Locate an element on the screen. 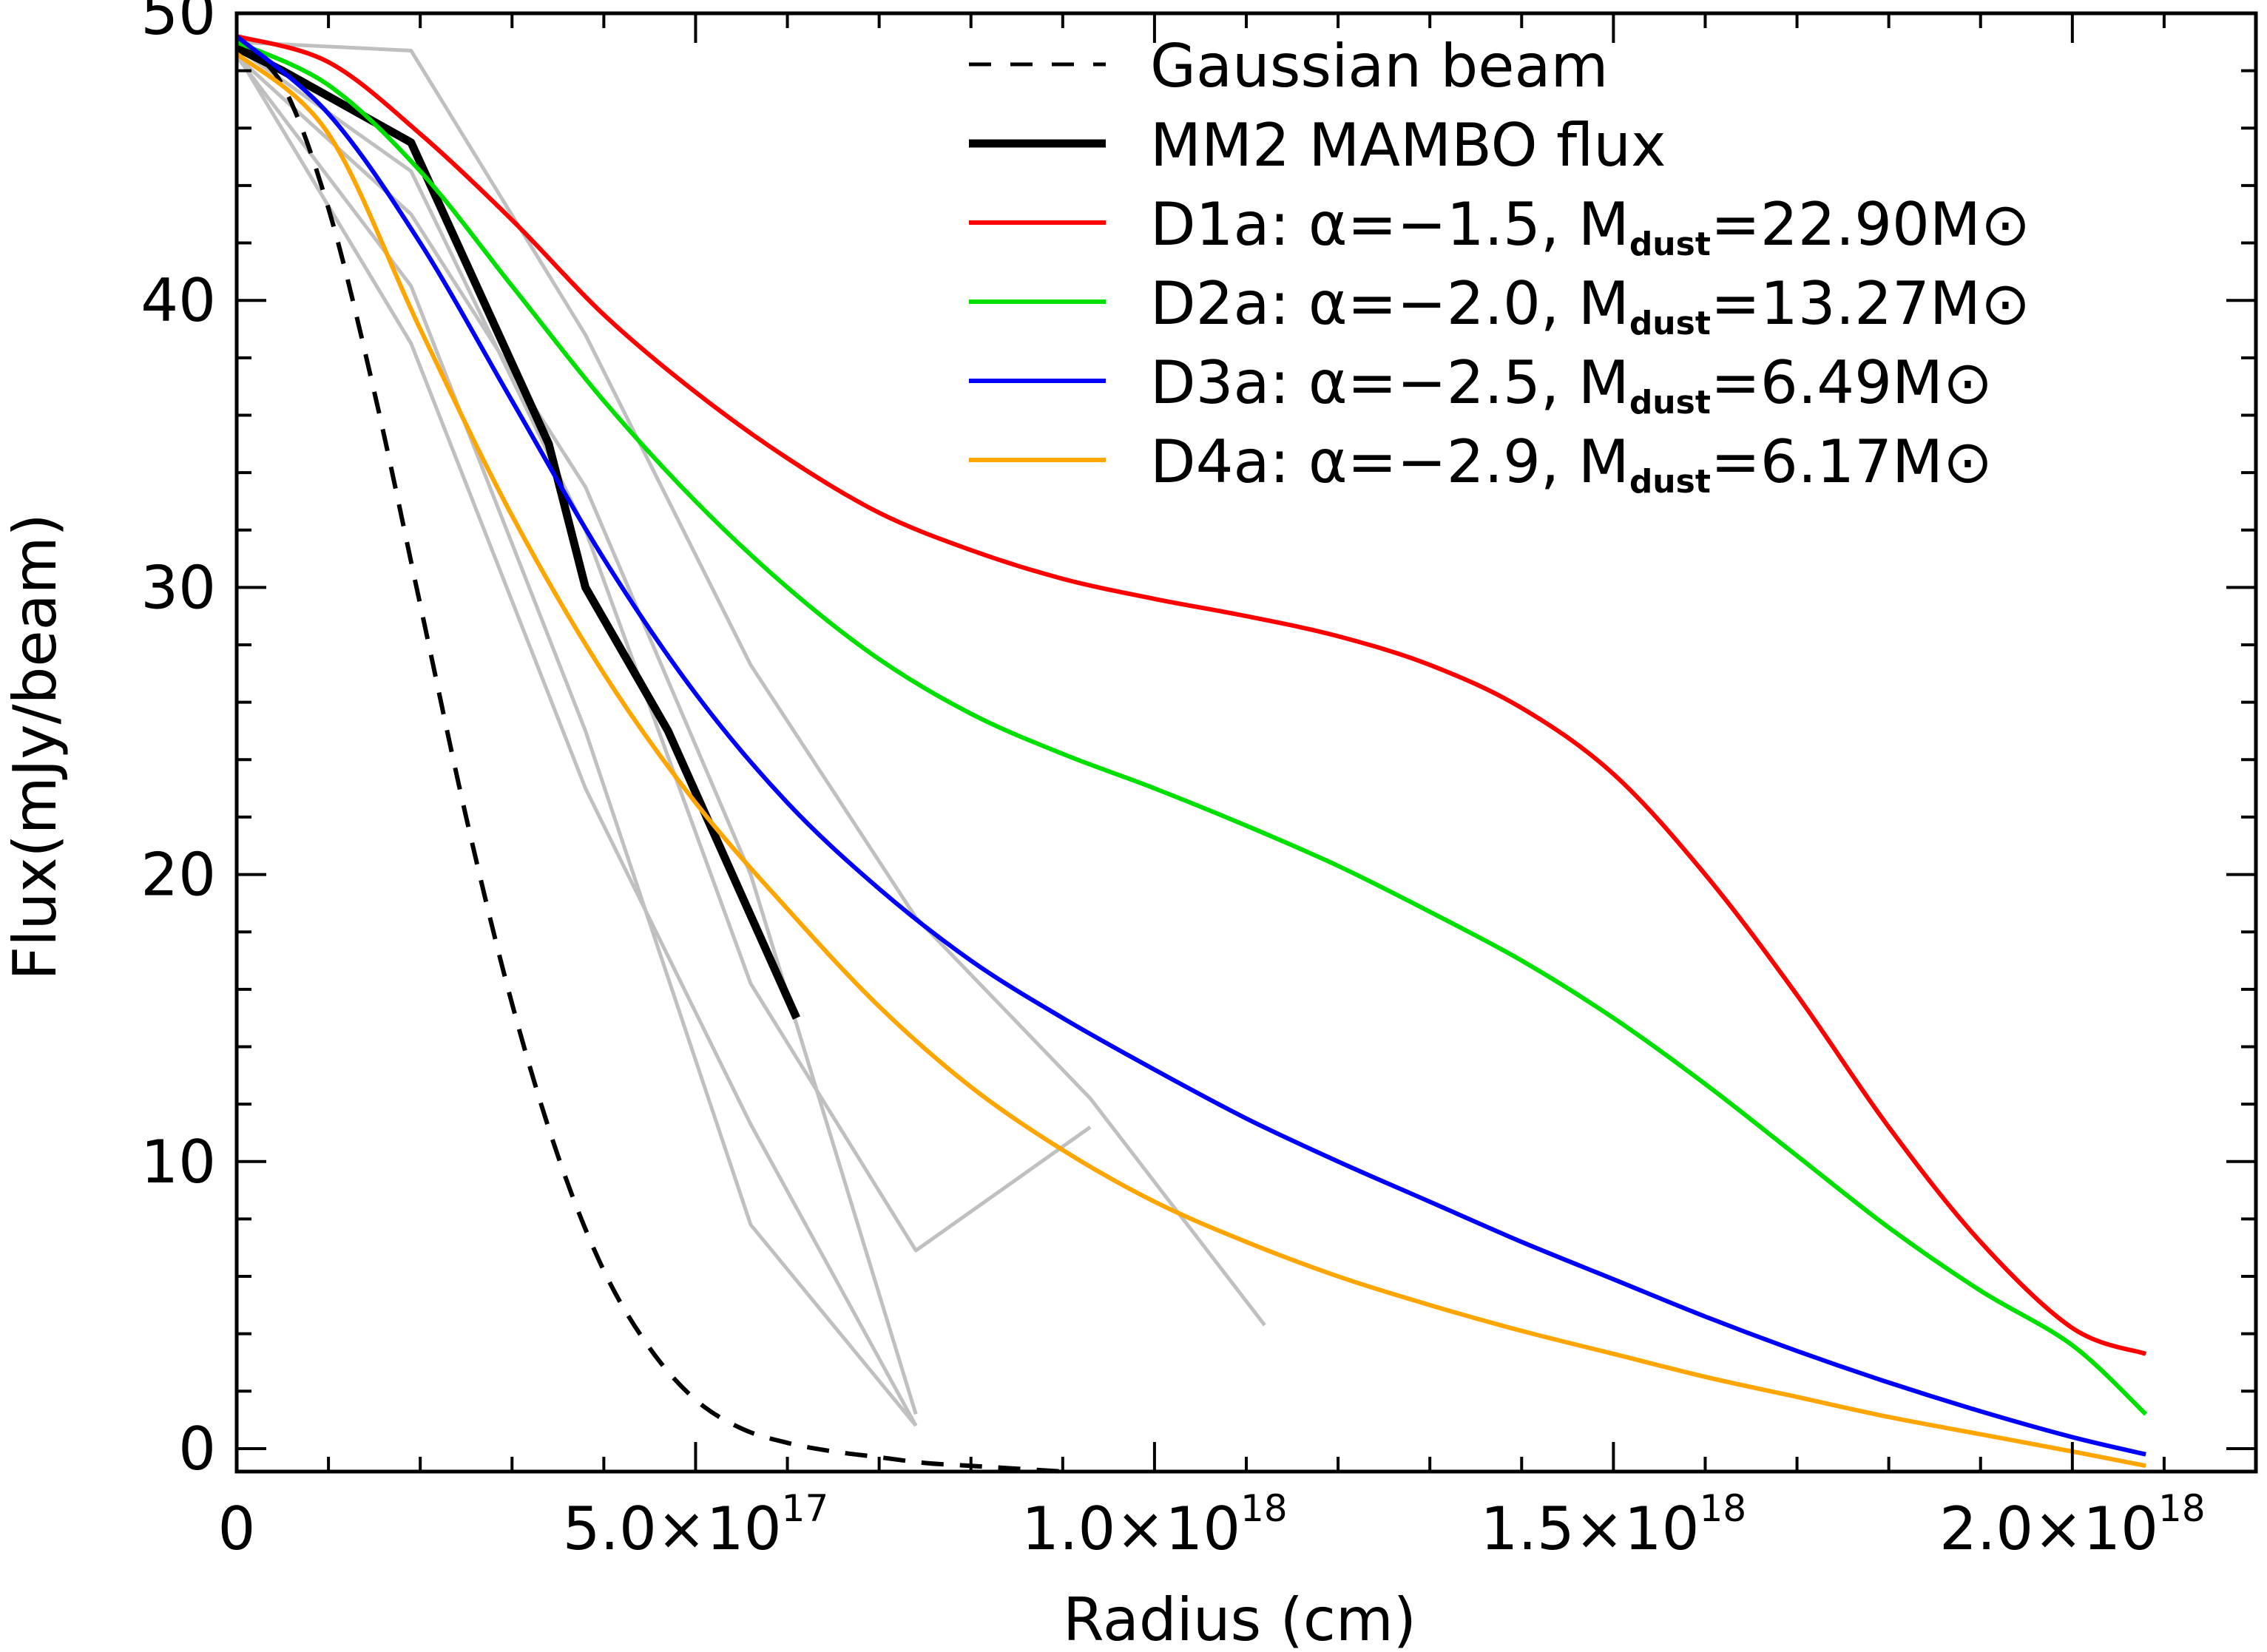 The height and width of the screenshot is (1652, 2267). legend-alpha-value: =−2.9, M is located at coordinates (1488, 462).